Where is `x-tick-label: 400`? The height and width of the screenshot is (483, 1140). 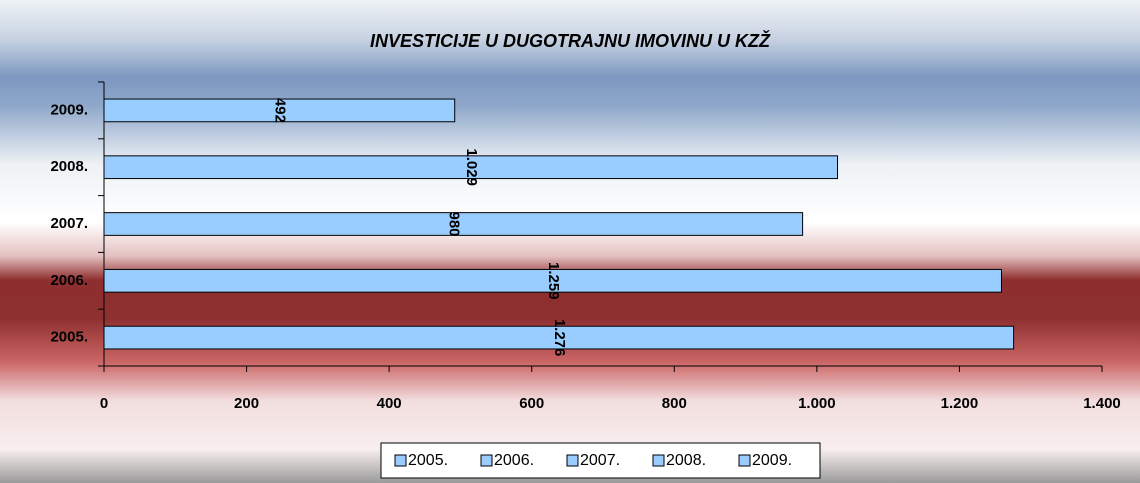
x-tick-label: 400 is located at coordinates (389, 403).